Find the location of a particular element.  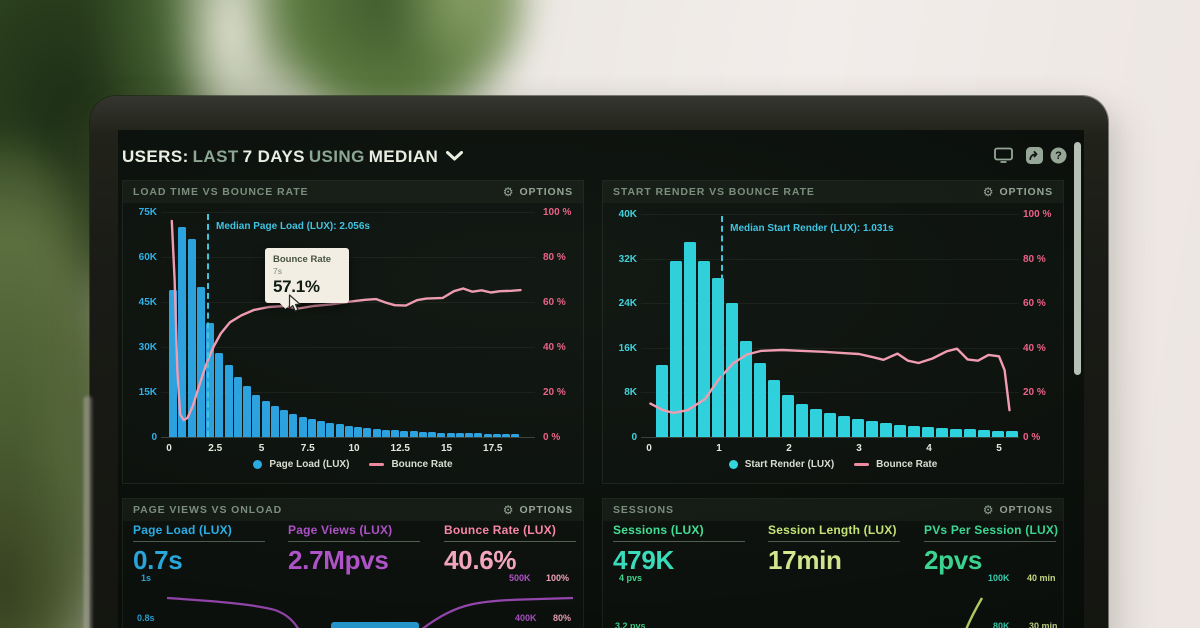

share-icon is located at coordinates (1034, 158).